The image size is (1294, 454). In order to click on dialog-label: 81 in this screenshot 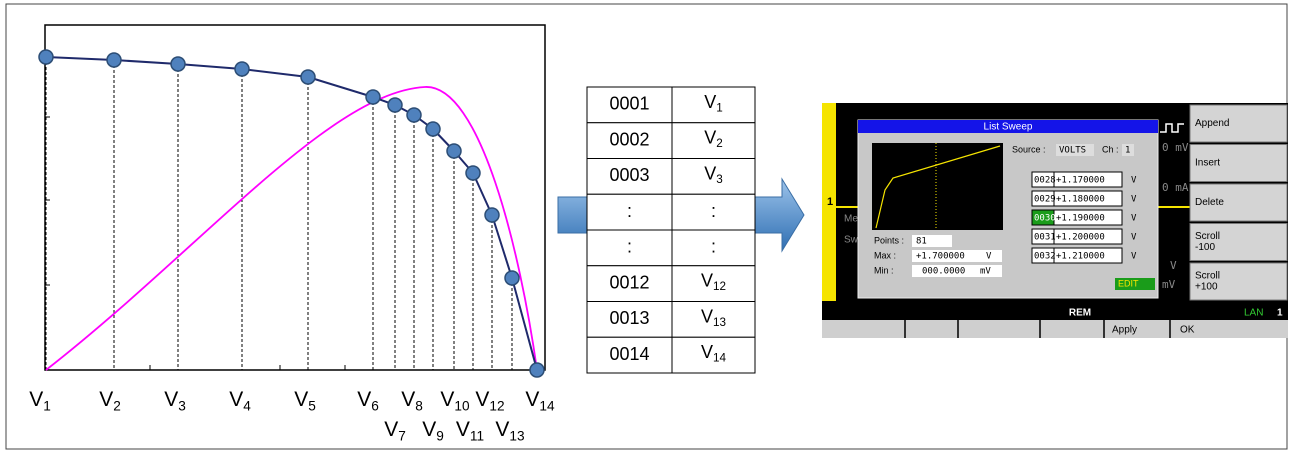, I will do `click(921, 242)`.